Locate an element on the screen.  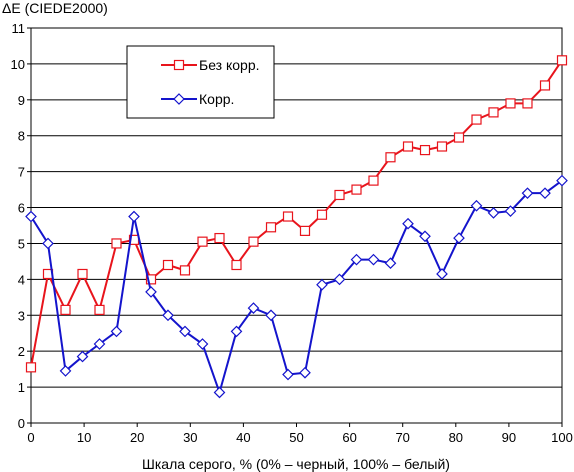
legend: Без корр. Корр. is located at coordinates (200, 82).